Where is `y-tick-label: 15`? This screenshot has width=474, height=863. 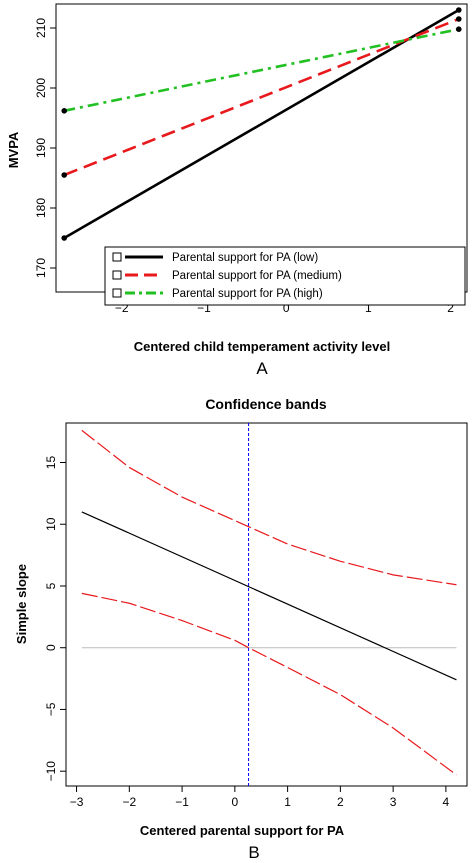 y-tick-label: 15 is located at coordinates (51, 463).